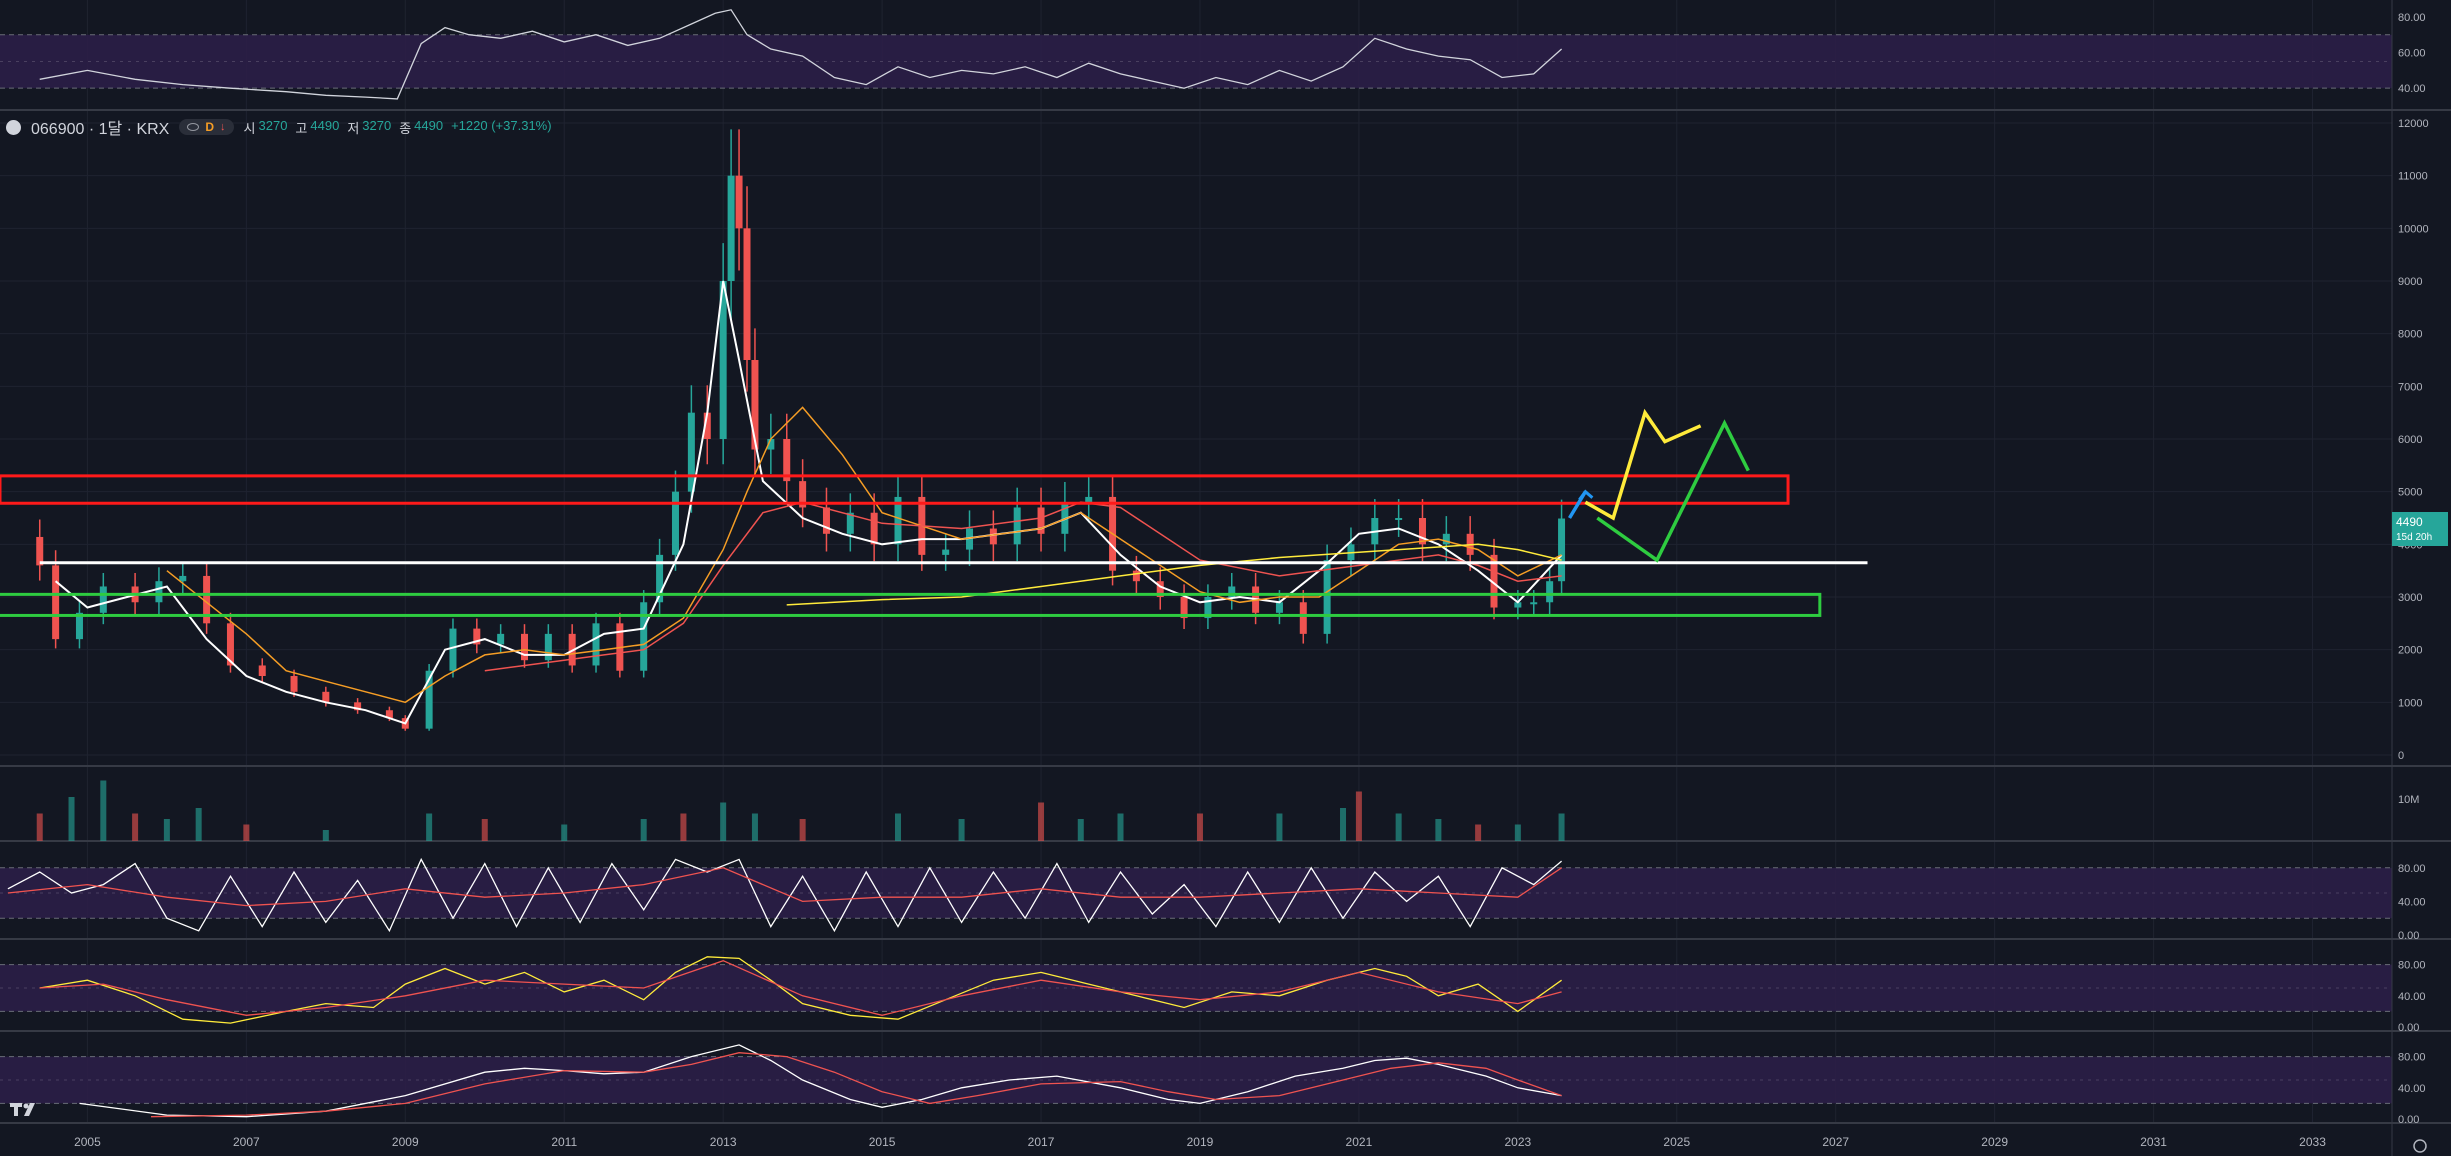 The height and width of the screenshot is (1156, 2451). Describe the element at coordinates (2412, 869) in the screenshot. I see `oscillator-1-axis-label: 80.00` at that location.